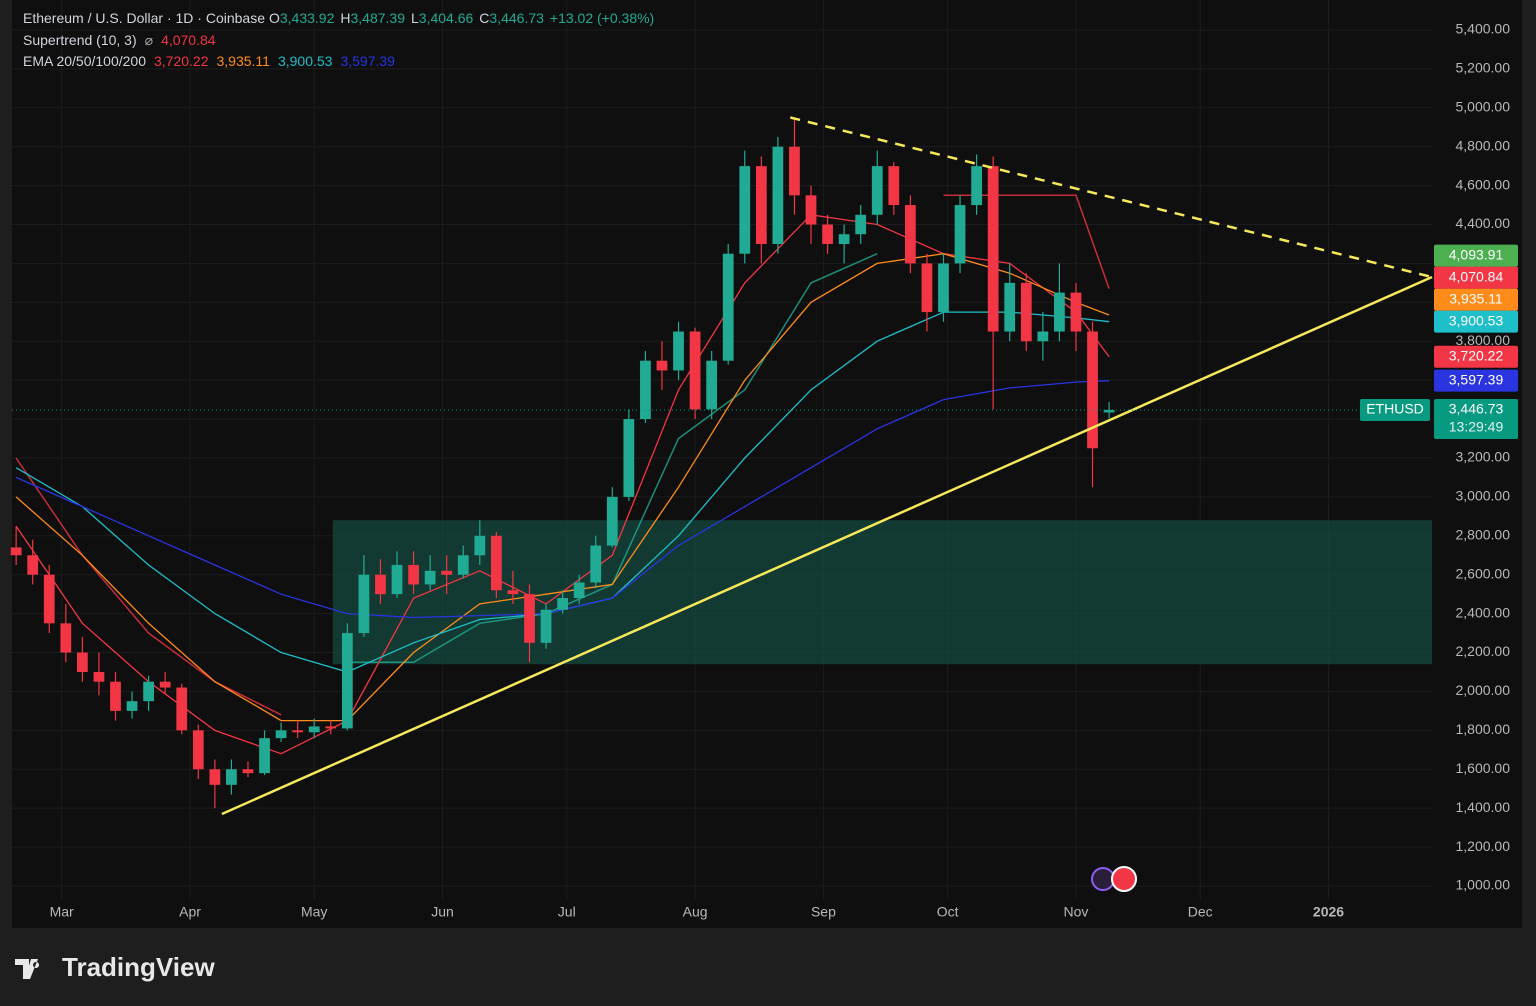 The height and width of the screenshot is (1006, 1536). What do you see at coordinates (181, 61) in the screenshot?
I see `ema-value: 3,720.22` at bounding box center [181, 61].